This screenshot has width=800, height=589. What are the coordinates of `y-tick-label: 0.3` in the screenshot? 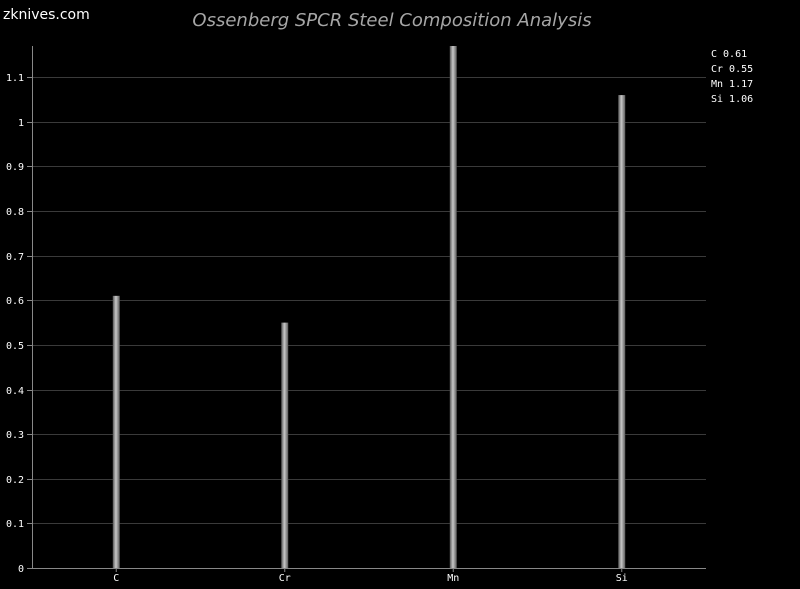 It's located at (15, 435).